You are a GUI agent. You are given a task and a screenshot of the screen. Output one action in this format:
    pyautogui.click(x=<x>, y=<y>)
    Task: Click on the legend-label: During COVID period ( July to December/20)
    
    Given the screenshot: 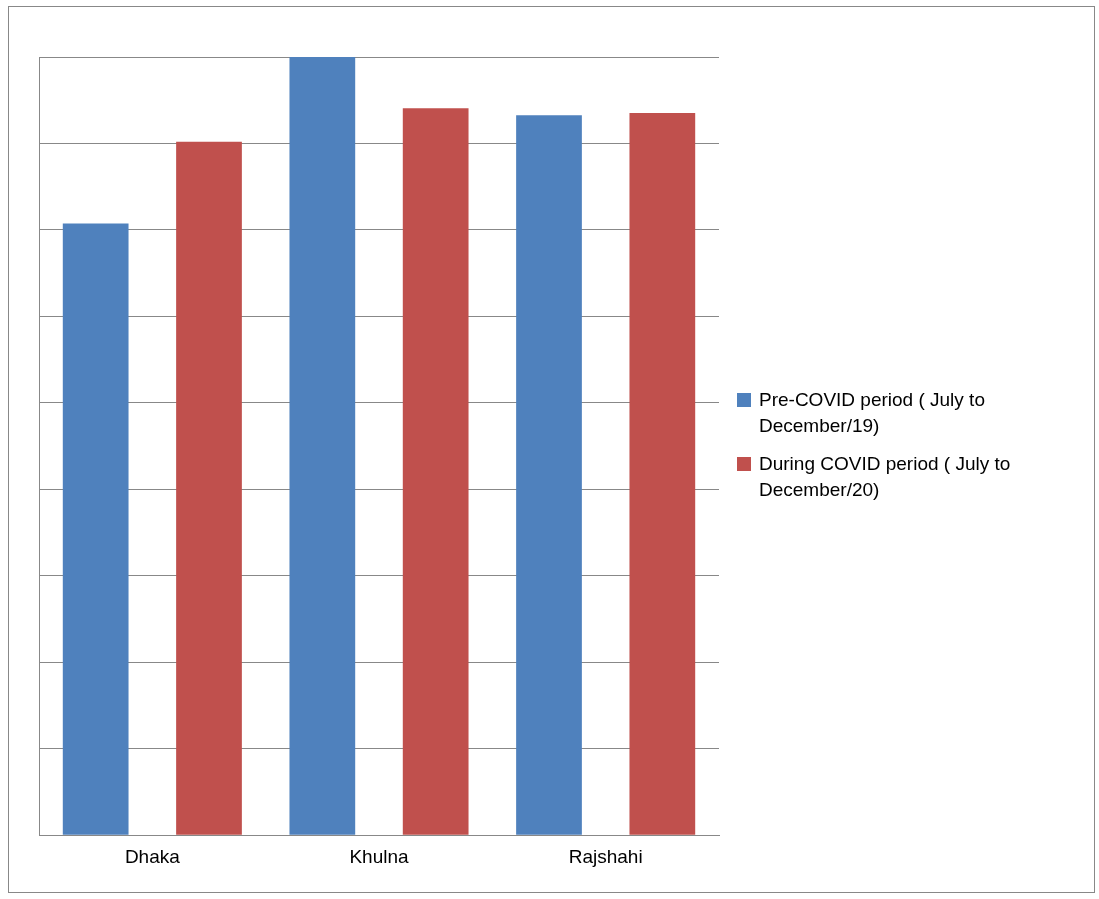 What is the action you would take?
    pyautogui.click(x=885, y=477)
    